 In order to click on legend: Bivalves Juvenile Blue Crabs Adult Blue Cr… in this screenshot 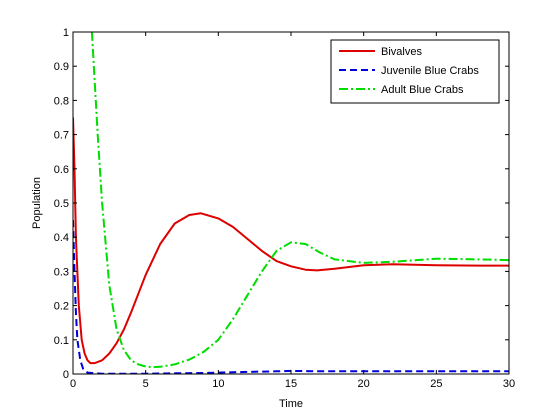, I will do `click(415, 71)`.